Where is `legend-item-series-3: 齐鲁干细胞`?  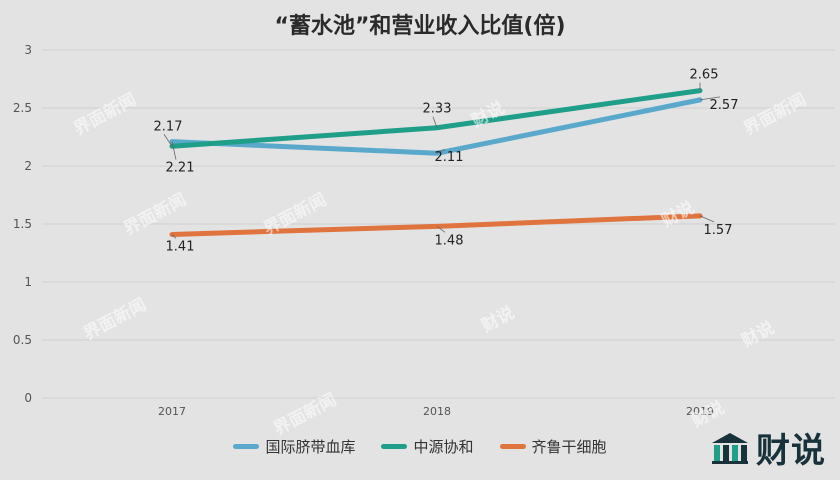
legend-item-series-3: 齐鲁干细胞 is located at coordinates (553, 446).